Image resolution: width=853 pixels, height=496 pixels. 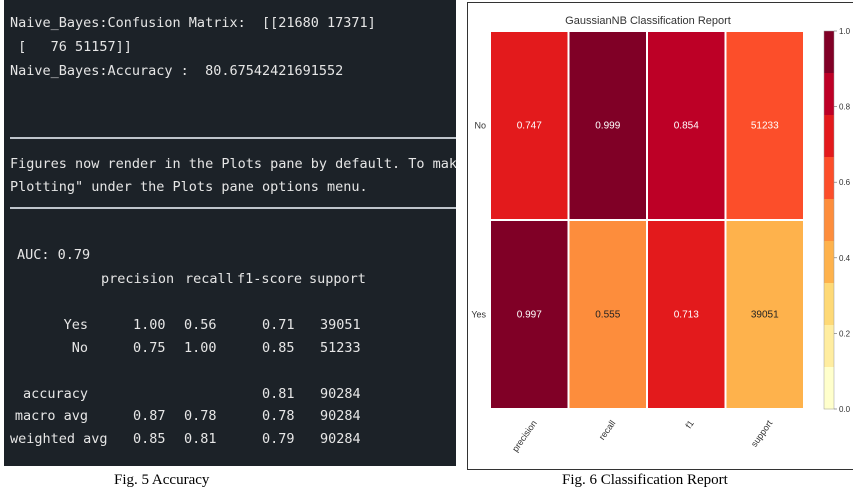 I want to click on column-label: f1, so click(x=689, y=424).